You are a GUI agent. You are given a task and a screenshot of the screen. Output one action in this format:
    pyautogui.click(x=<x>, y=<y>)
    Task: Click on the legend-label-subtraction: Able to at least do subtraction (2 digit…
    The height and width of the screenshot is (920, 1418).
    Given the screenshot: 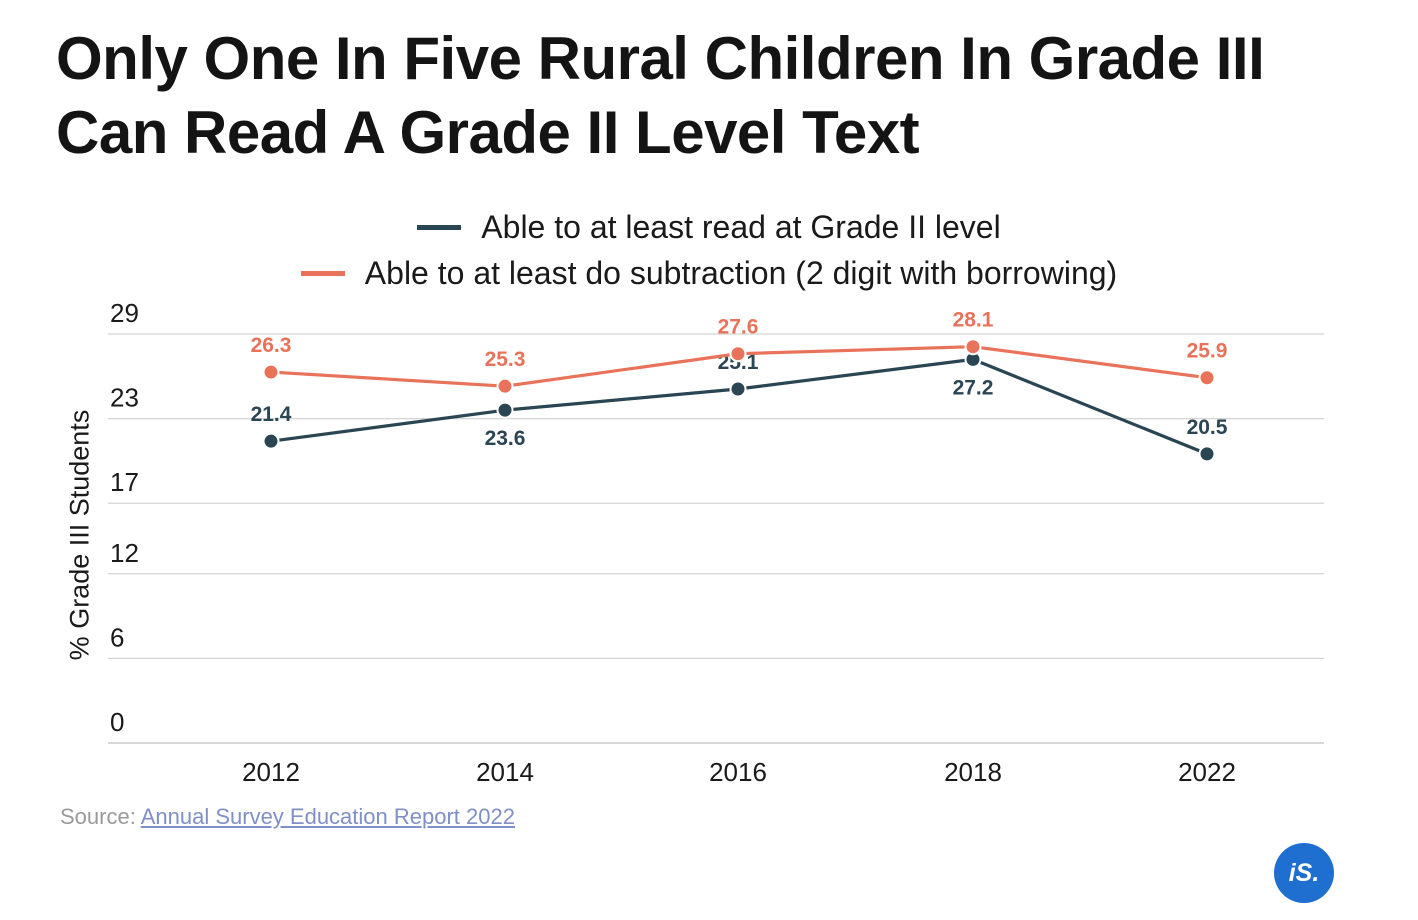 What is the action you would take?
    pyautogui.click(x=741, y=272)
    